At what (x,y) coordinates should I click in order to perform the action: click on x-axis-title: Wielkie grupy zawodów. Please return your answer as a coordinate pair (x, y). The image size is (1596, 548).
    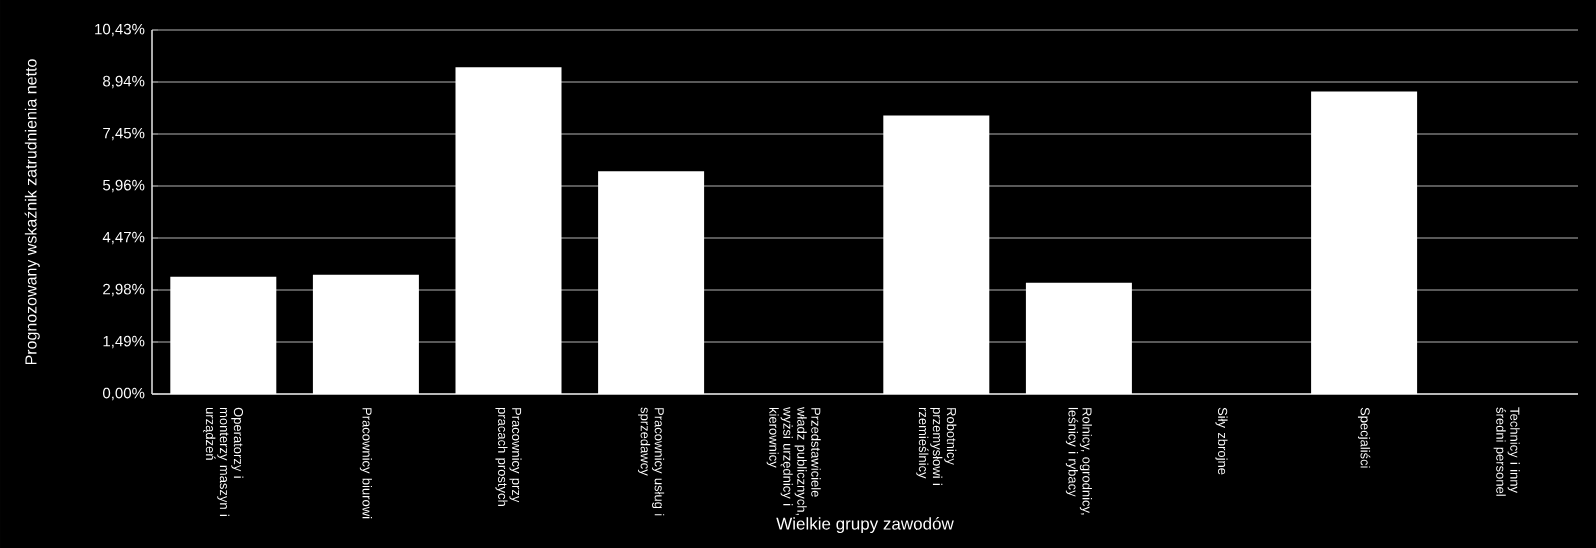
    Looking at the image, I should click on (865, 525).